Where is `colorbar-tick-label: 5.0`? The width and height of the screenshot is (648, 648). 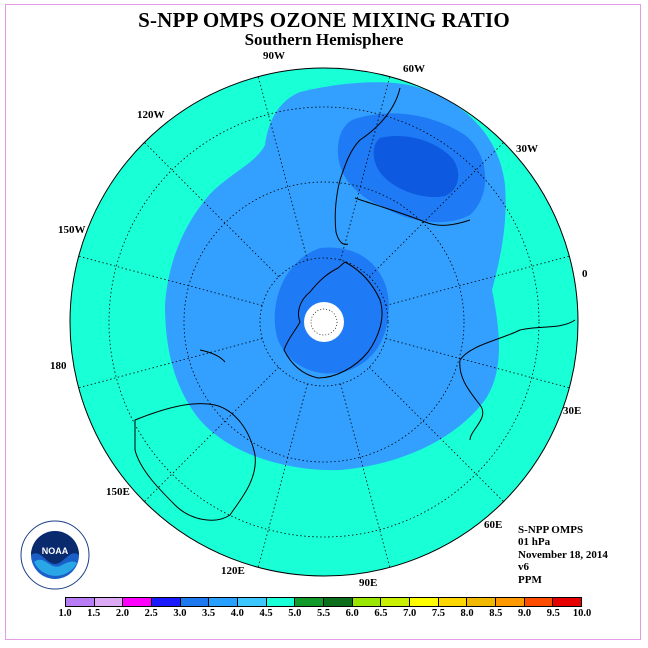 colorbar-tick-label: 5.0 is located at coordinates (295, 613).